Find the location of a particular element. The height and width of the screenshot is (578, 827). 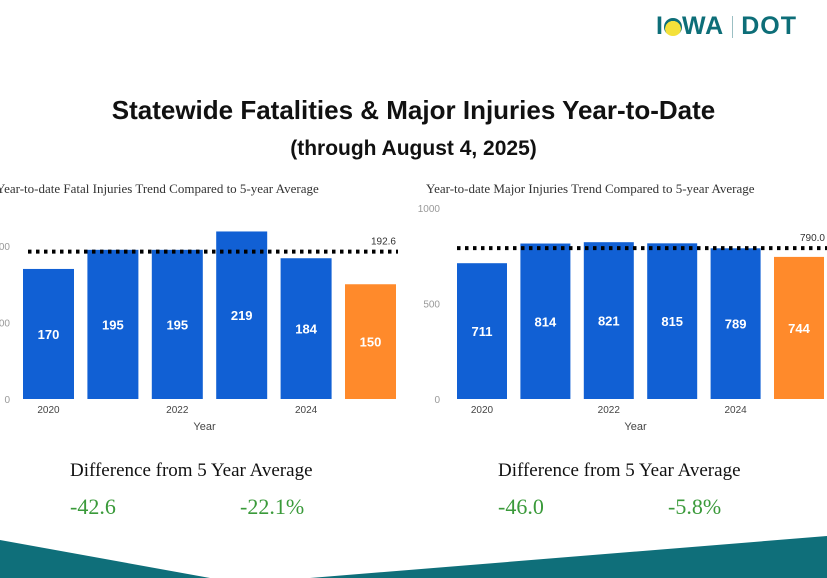

y-tick-label: 1000 is located at coordinates (429, 209).